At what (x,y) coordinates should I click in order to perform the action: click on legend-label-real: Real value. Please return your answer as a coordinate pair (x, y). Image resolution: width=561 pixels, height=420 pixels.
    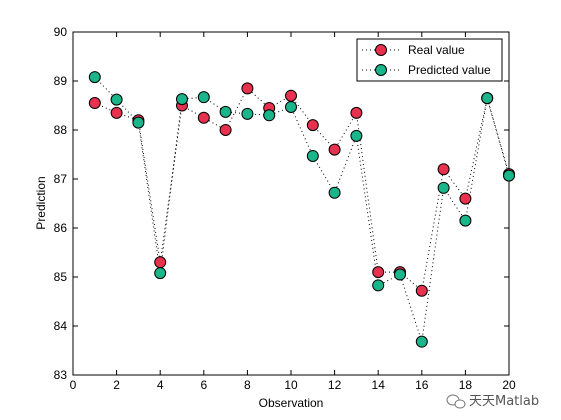
    Looking at the image, I should click on (436, 50).